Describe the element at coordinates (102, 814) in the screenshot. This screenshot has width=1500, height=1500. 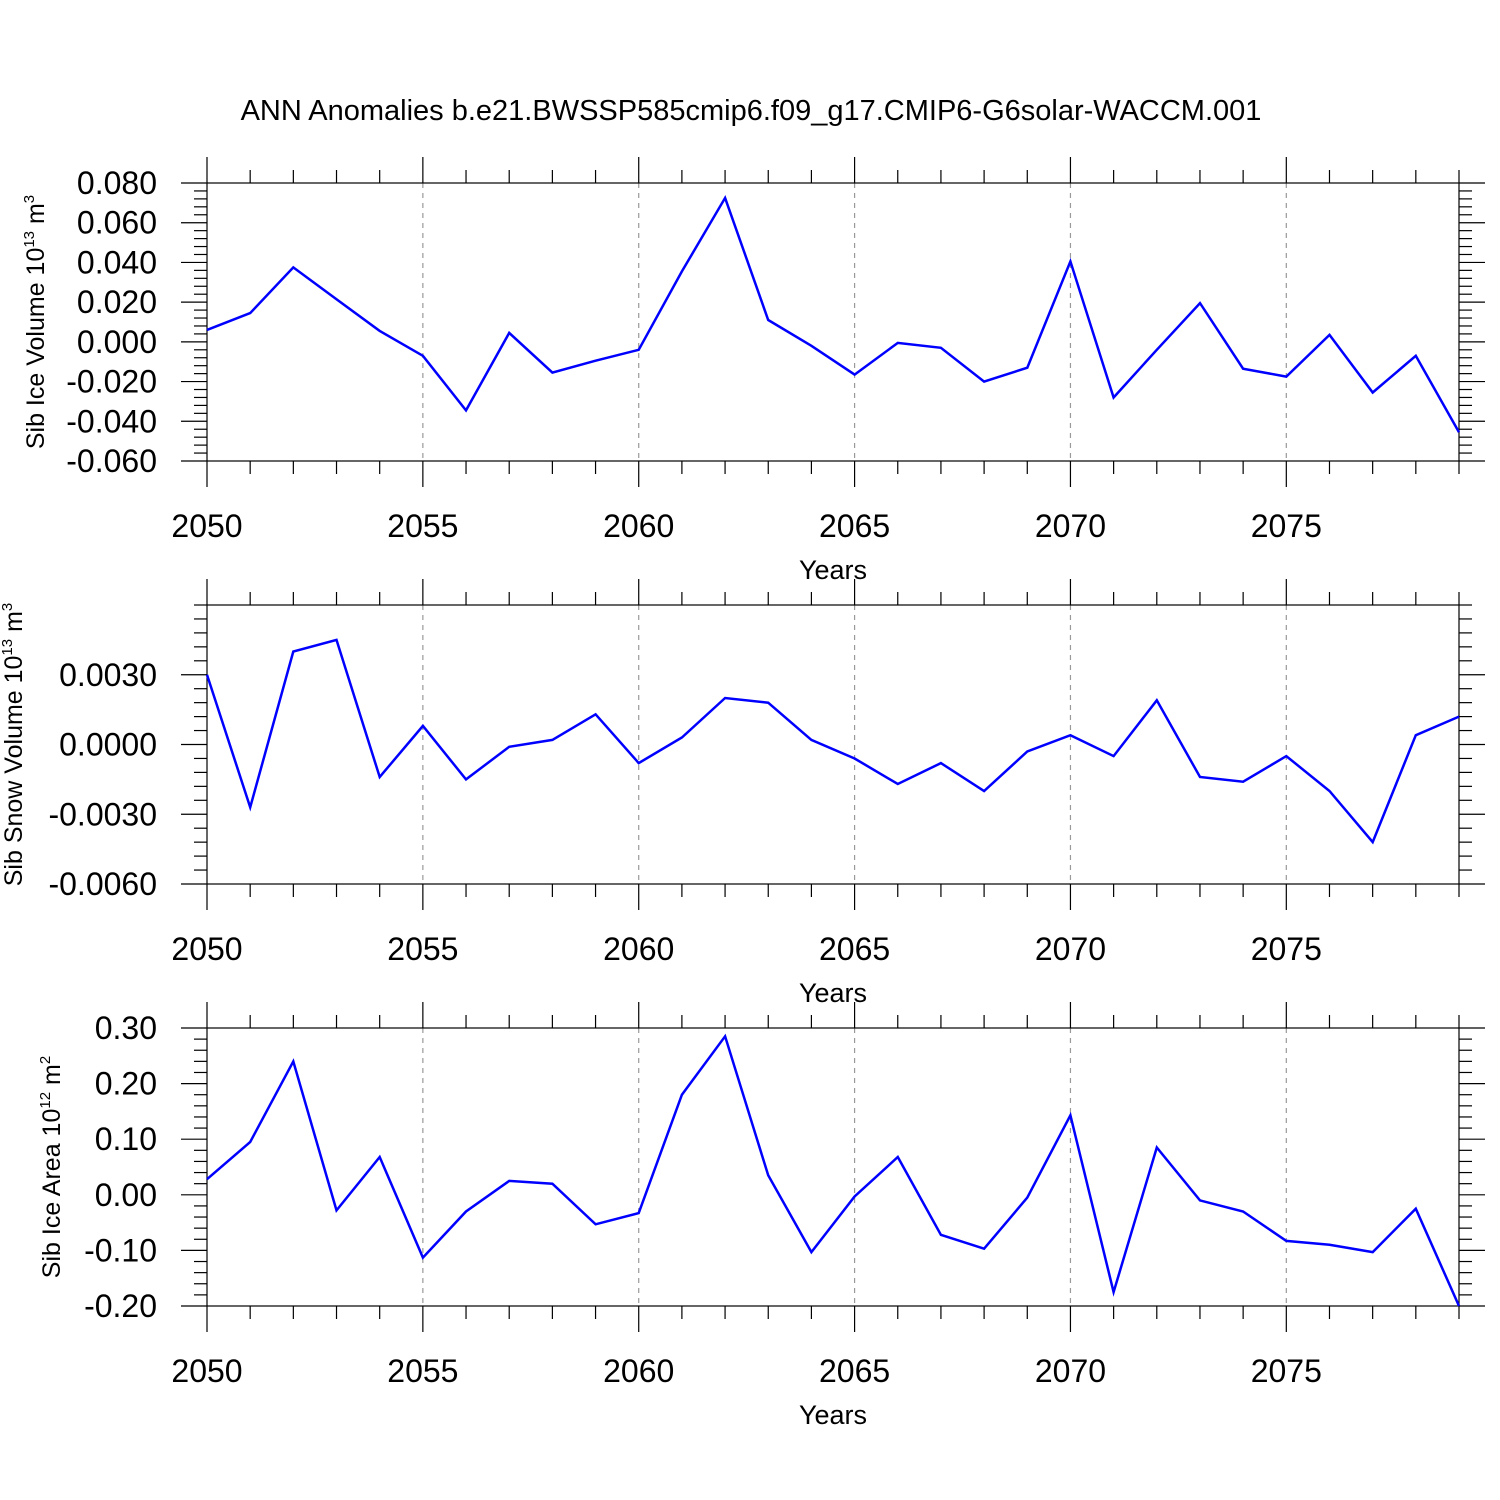
I see `y-tick-label: -0.0030` at that location.